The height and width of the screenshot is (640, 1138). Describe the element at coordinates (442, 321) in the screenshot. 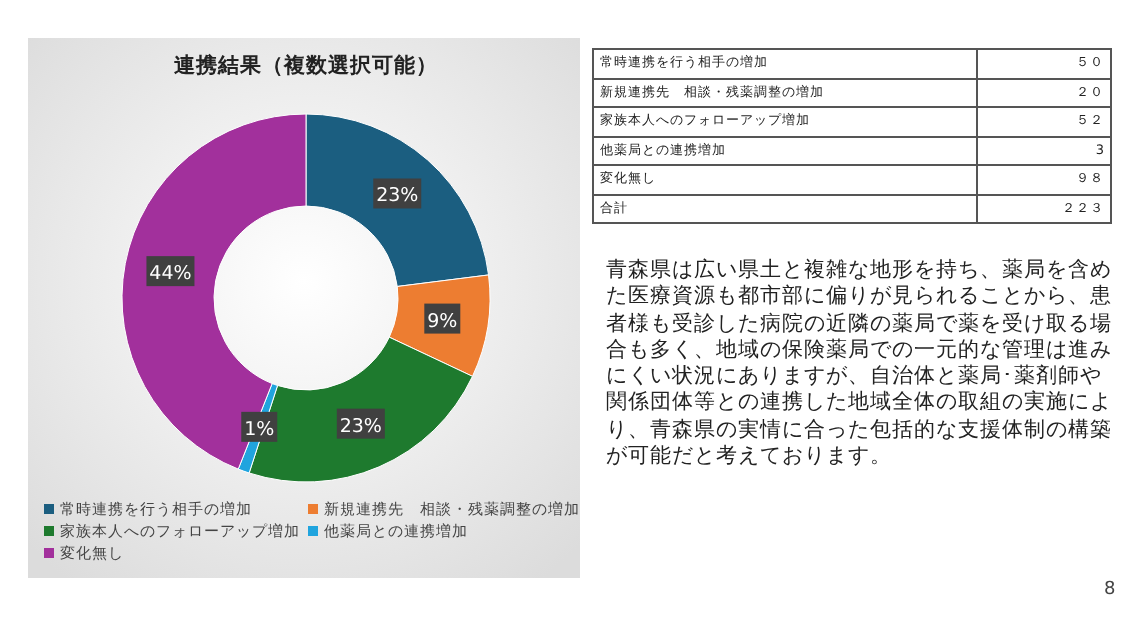

I see `data-label: 9%` at that location.